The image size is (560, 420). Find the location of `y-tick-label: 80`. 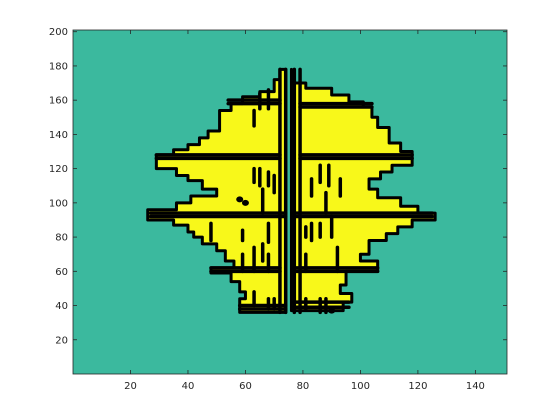

y-tick-label: 80 is located at coordinates (61, 238).